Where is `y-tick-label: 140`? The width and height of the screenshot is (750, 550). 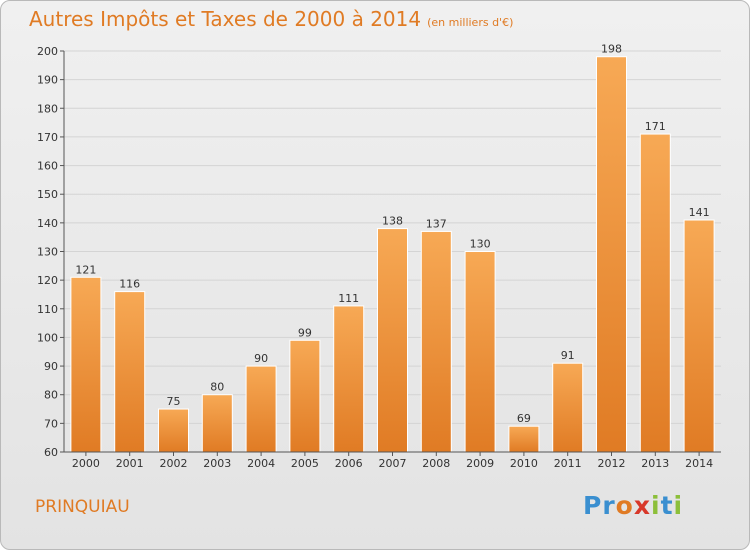
y-tick-label: 140 is located at coordinates (47, 223).